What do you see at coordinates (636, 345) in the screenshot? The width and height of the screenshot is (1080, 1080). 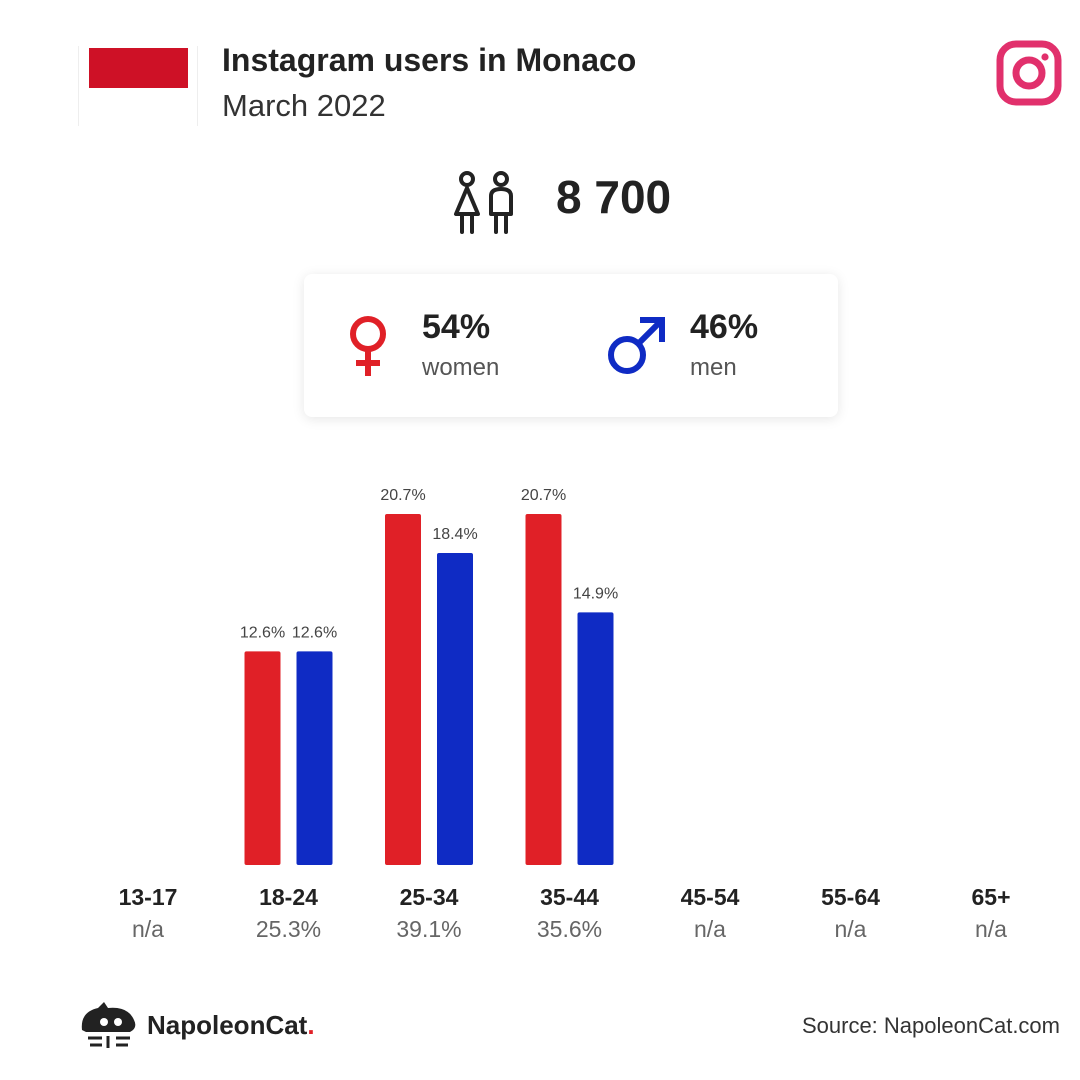 I see `male-symbol-icon` at bounding box center [636, 345].